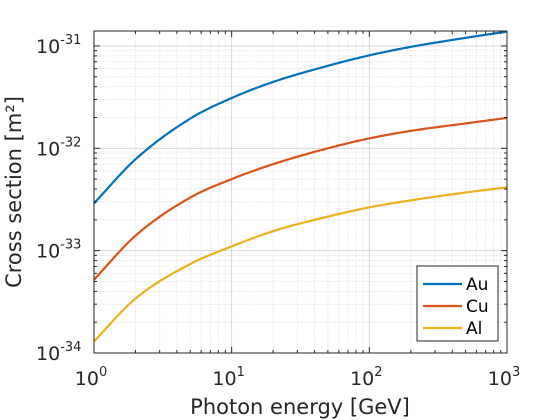  What do you see at coordinates (70, 142) in the screenshot?
I see `y-tick-label-exponent: -32` at bounding box center [70, 142].